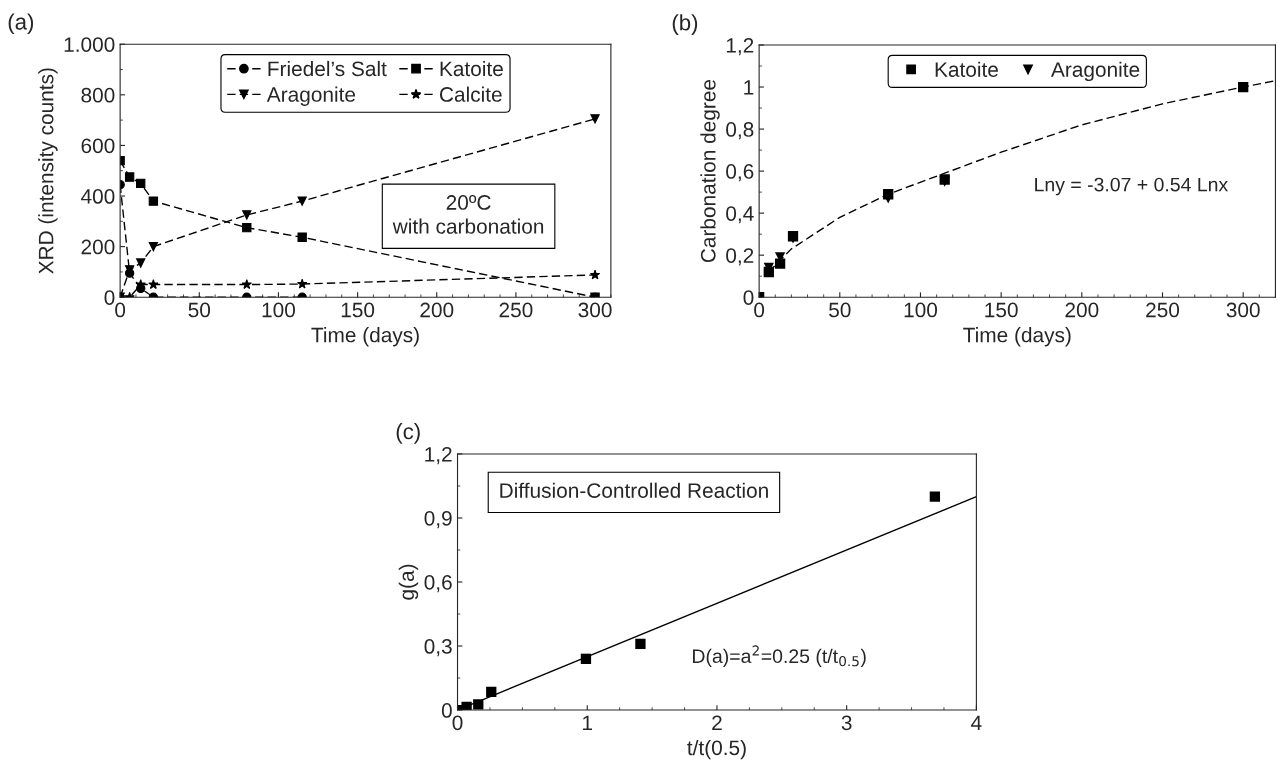 The width and height of the screenshot is (1278, 776). I want to click on x-tick-label: 4, so click(976, 722).